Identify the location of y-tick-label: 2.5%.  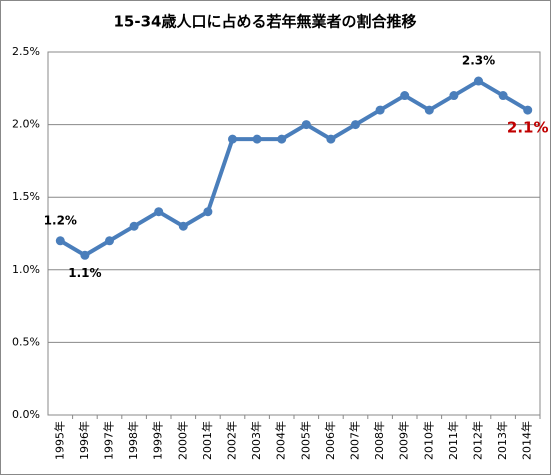
(26, 51).